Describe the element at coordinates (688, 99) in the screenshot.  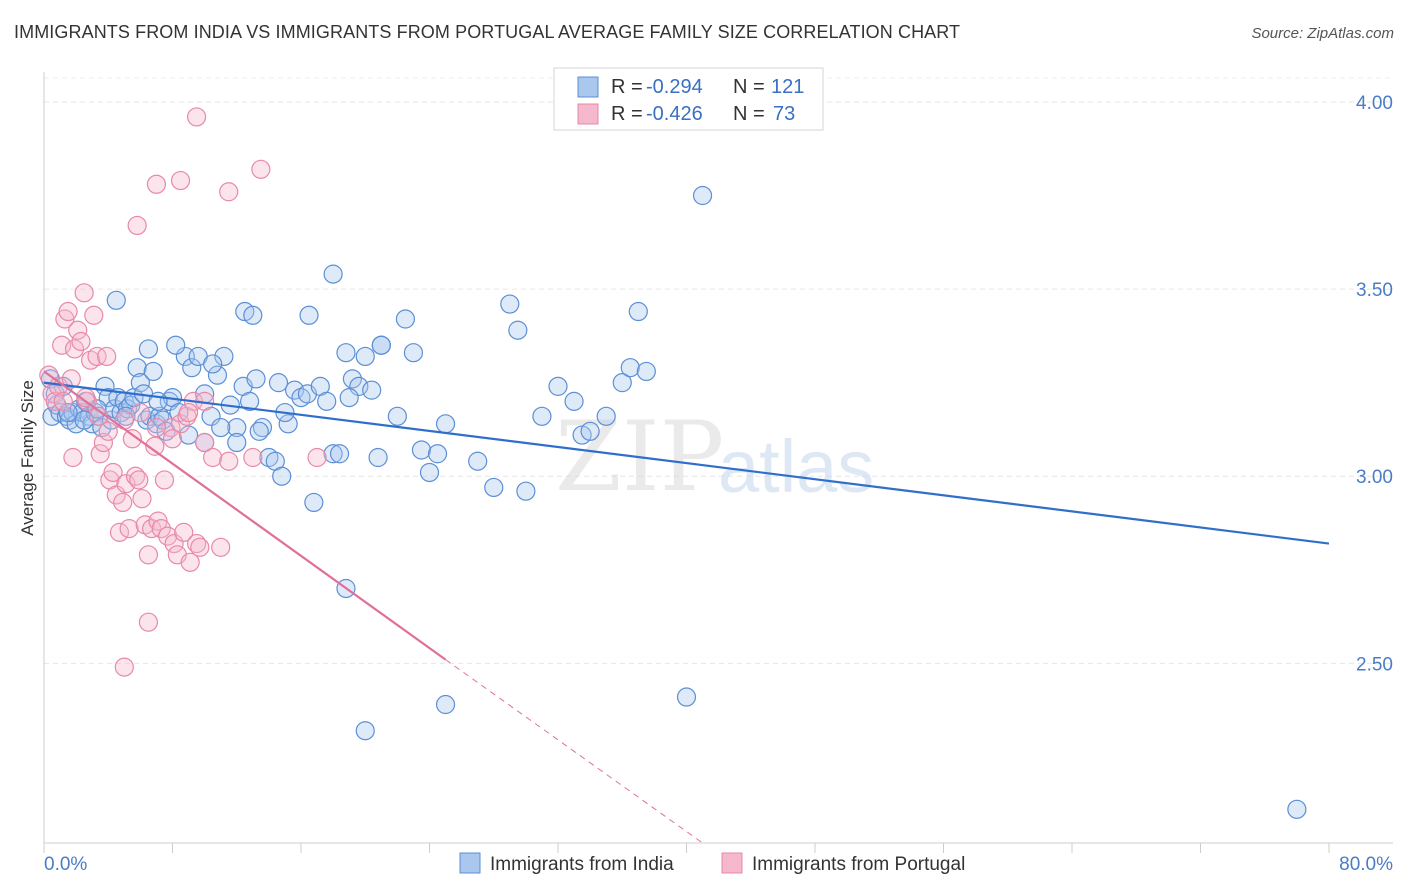
I see `legend-box: R = -0.294 N = 121 R = -0.426 N = 73` at that location.